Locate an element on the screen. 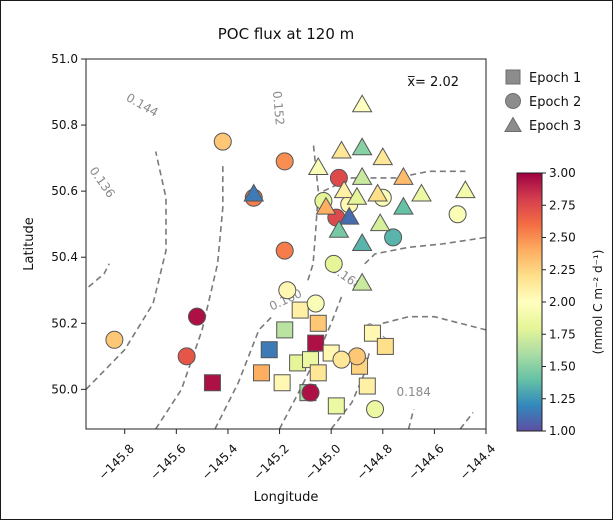 This screenshot has height=523, width=613. x-tick-label: −145.0 is located at coordinates (322, 461).